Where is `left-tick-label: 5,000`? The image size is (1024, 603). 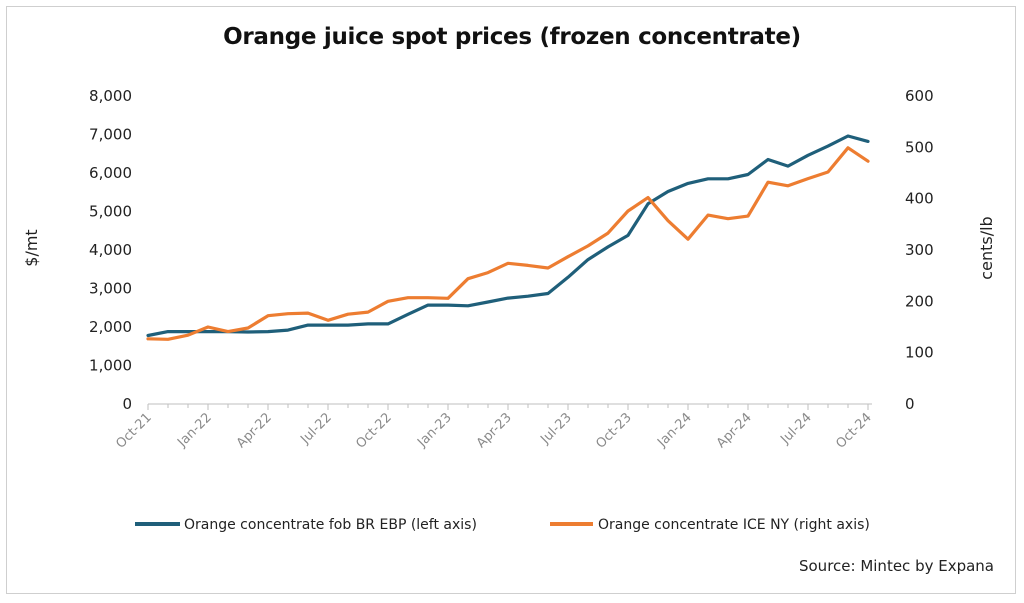 left-tick-label: 5,000 is located at coordinates (110, 212).